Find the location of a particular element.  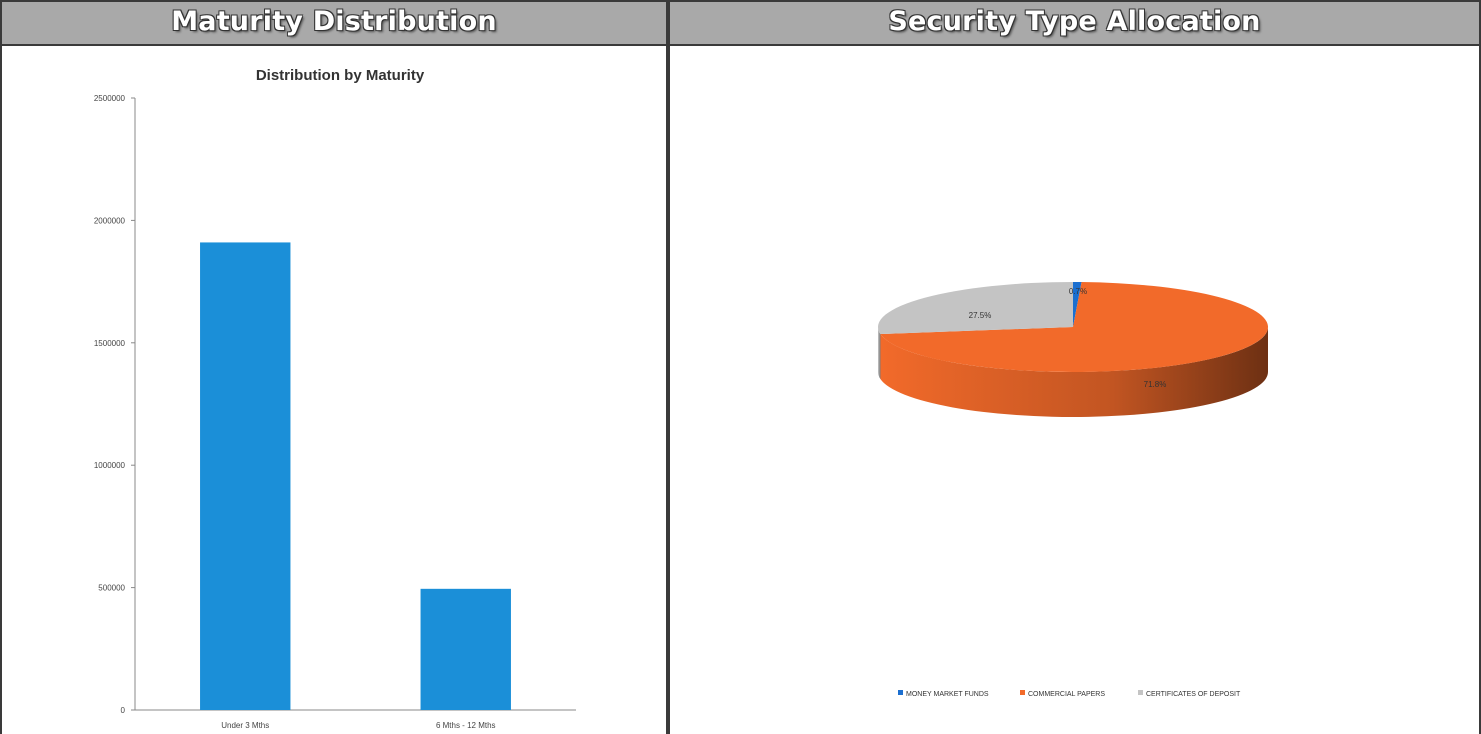

legend-label-0: MONEY MARKET FUNDS is located at coordinates (947, 694).